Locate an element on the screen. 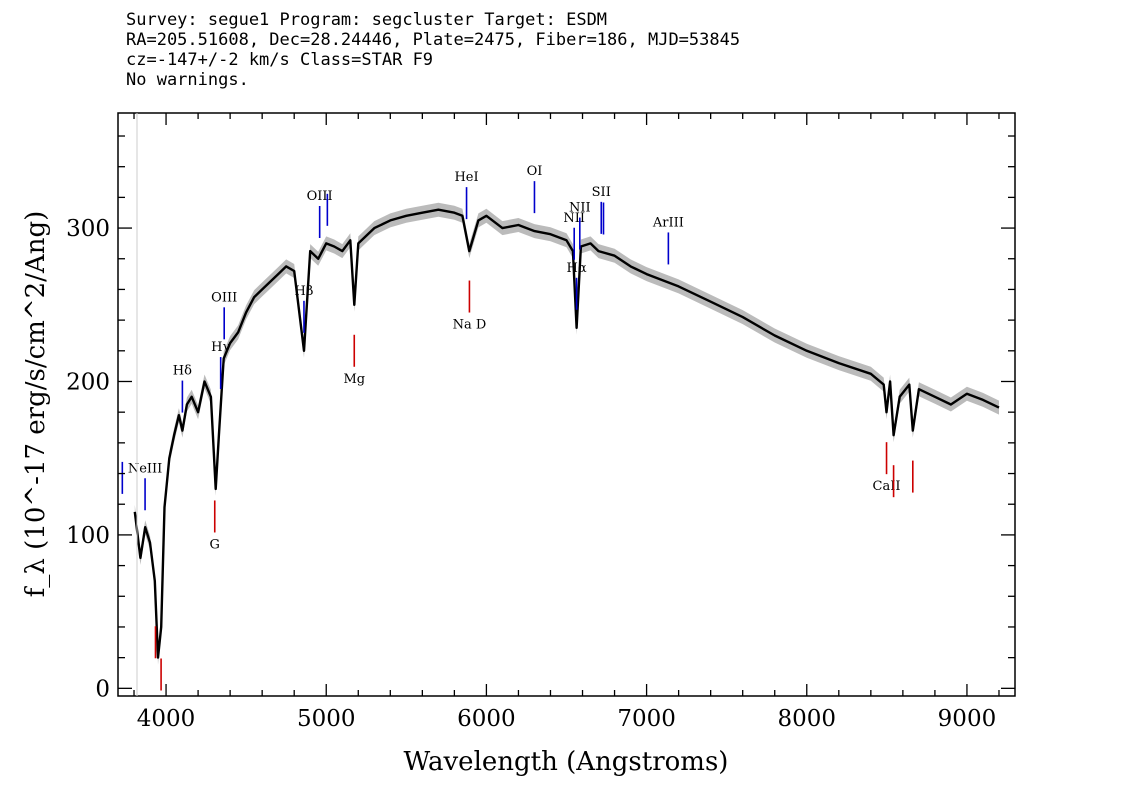 The height and width of the screenshot is (810, 1134). y-tick-label: 100 is located at coordinates (88, 536).